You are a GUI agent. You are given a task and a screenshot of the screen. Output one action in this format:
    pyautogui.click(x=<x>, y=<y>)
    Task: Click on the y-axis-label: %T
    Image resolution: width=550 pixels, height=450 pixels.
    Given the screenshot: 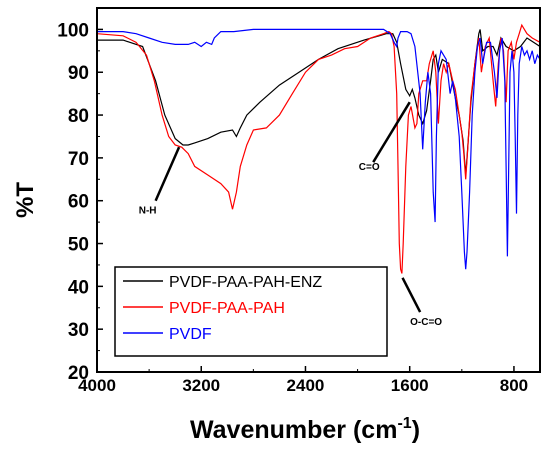 What is the action you would take?
    pyautogui.click(x=25, y=200)
    